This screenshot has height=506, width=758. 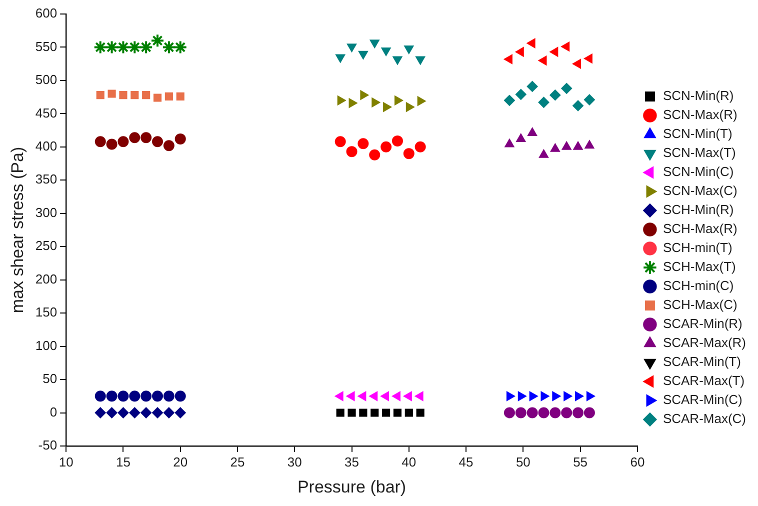 What do you see at coordinates (294, 462) in the screenshot?
I see `x-tick-label: 30` at bounding box center [294, 462].